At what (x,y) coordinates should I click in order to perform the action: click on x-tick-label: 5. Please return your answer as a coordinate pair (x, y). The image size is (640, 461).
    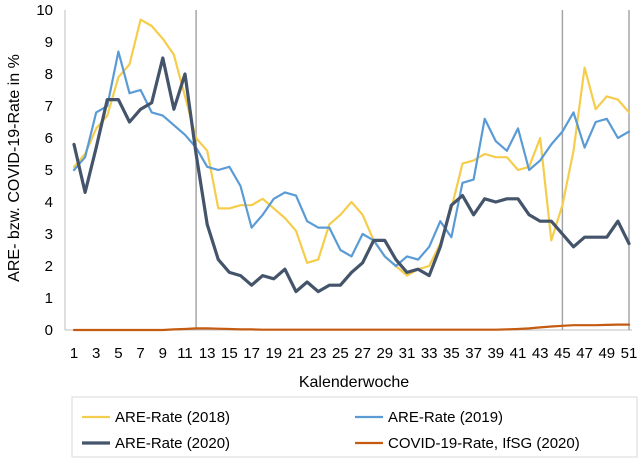
    Looking at the image, I should click on (118, 353).